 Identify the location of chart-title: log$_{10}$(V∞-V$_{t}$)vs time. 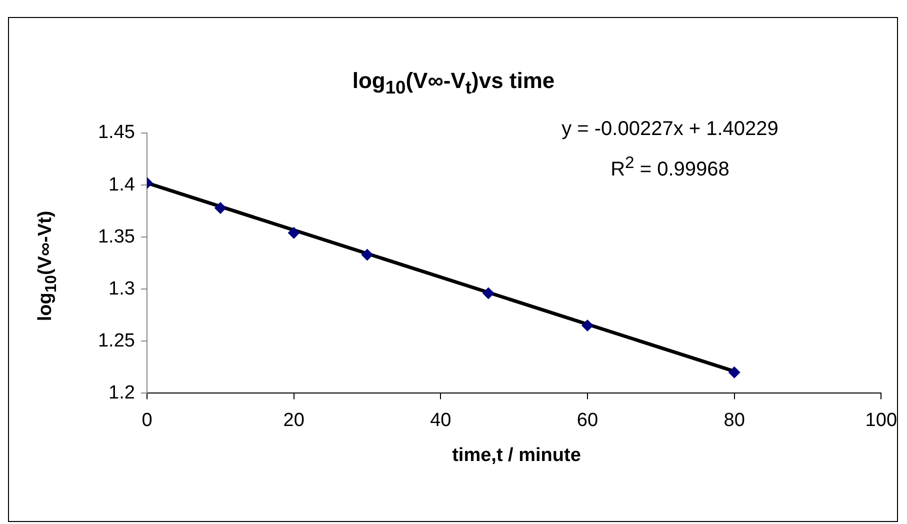
(453, 83).